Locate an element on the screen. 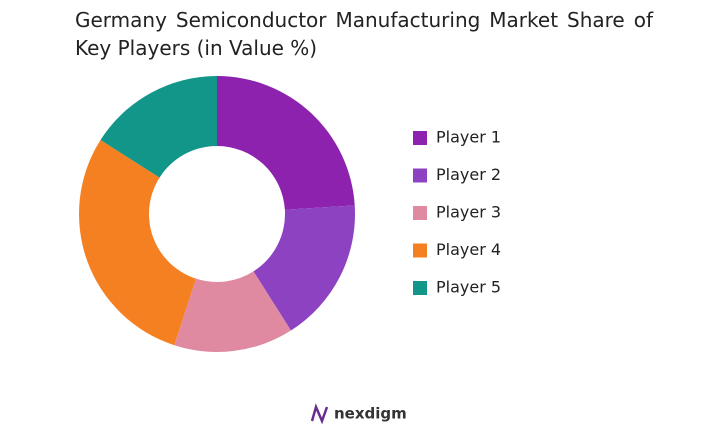  logo-icon is located at coordinates (319, 414).